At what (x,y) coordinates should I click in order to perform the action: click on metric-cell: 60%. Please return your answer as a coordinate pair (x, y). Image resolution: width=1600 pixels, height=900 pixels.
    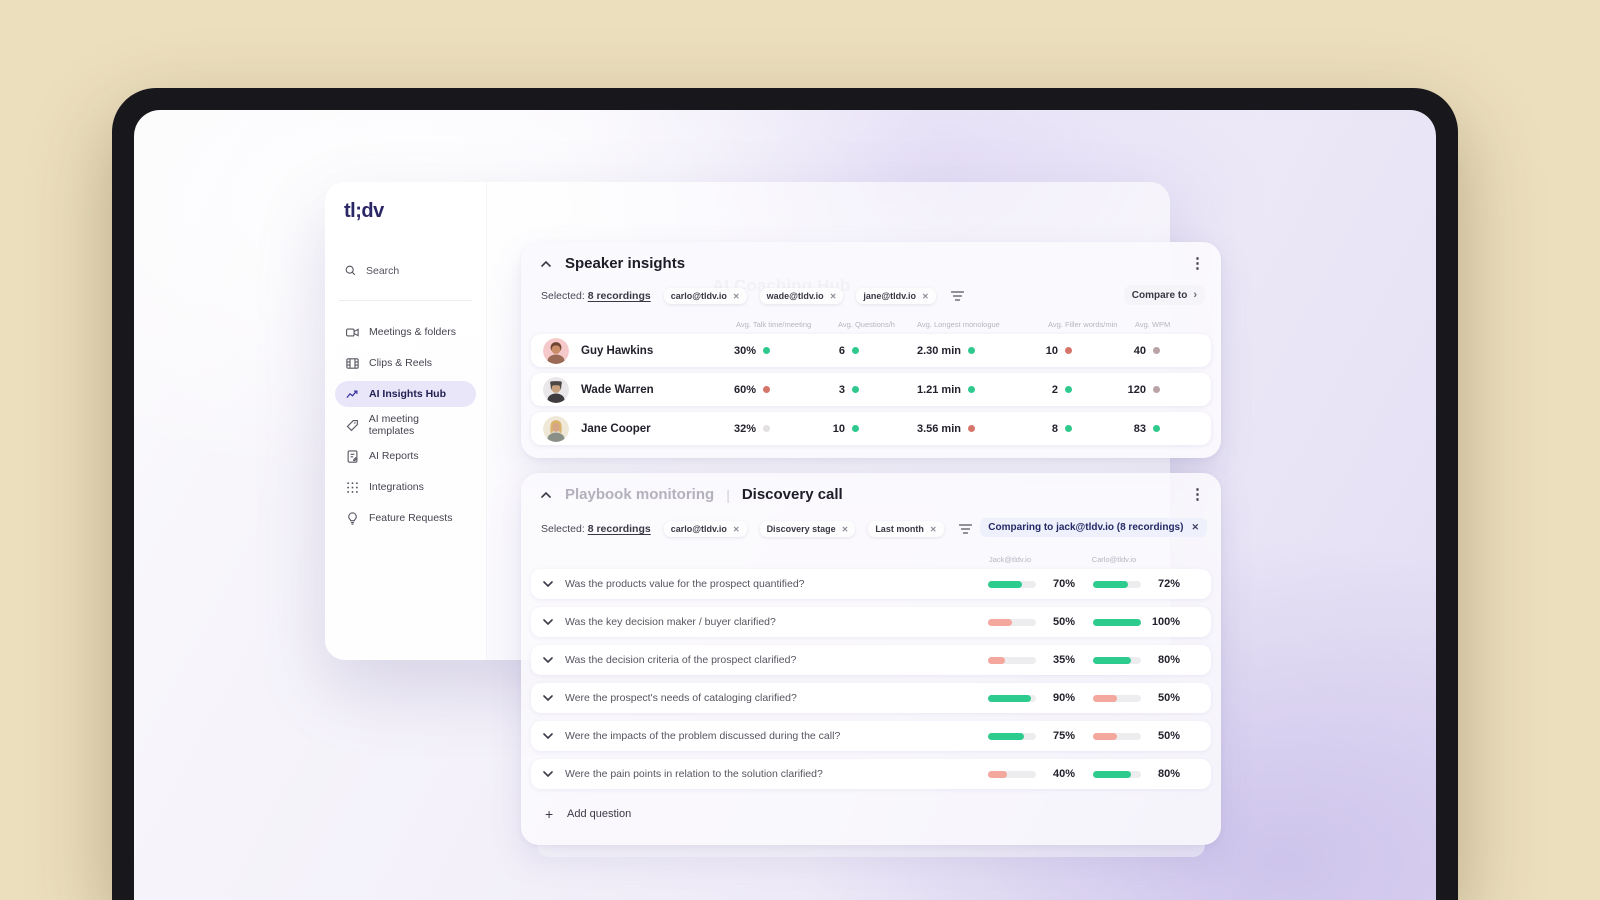
    Looking at the image, I should click on (752, 390).